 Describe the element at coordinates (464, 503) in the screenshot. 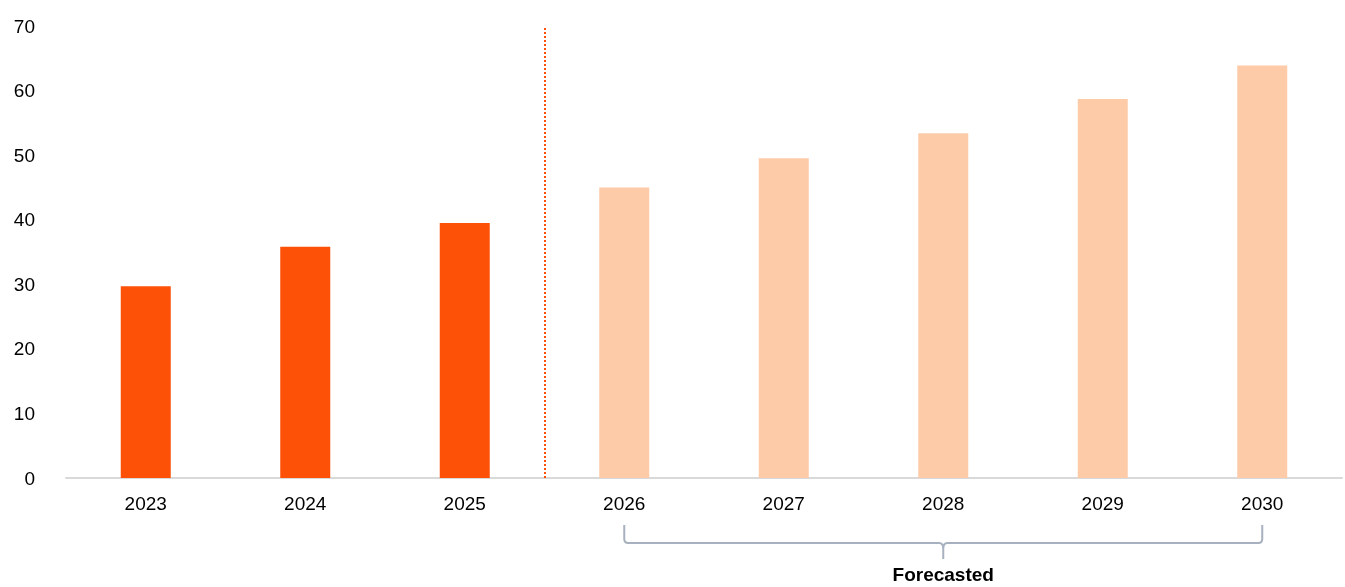

I see `x-tick-label: 2025` at that location.